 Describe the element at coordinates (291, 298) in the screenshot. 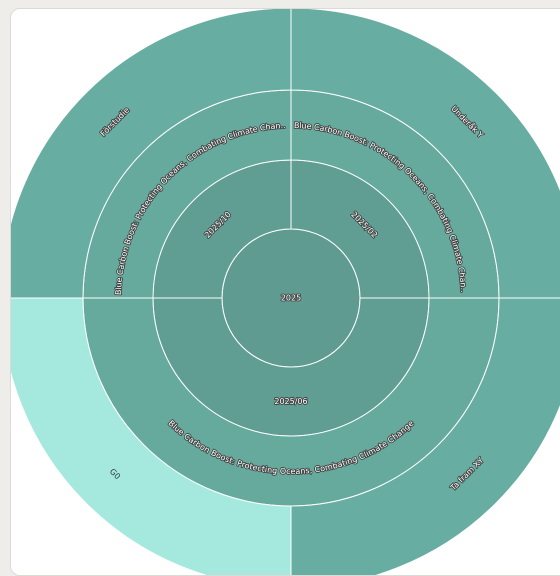

I see `sunburst-center-label: 2025` at that location.